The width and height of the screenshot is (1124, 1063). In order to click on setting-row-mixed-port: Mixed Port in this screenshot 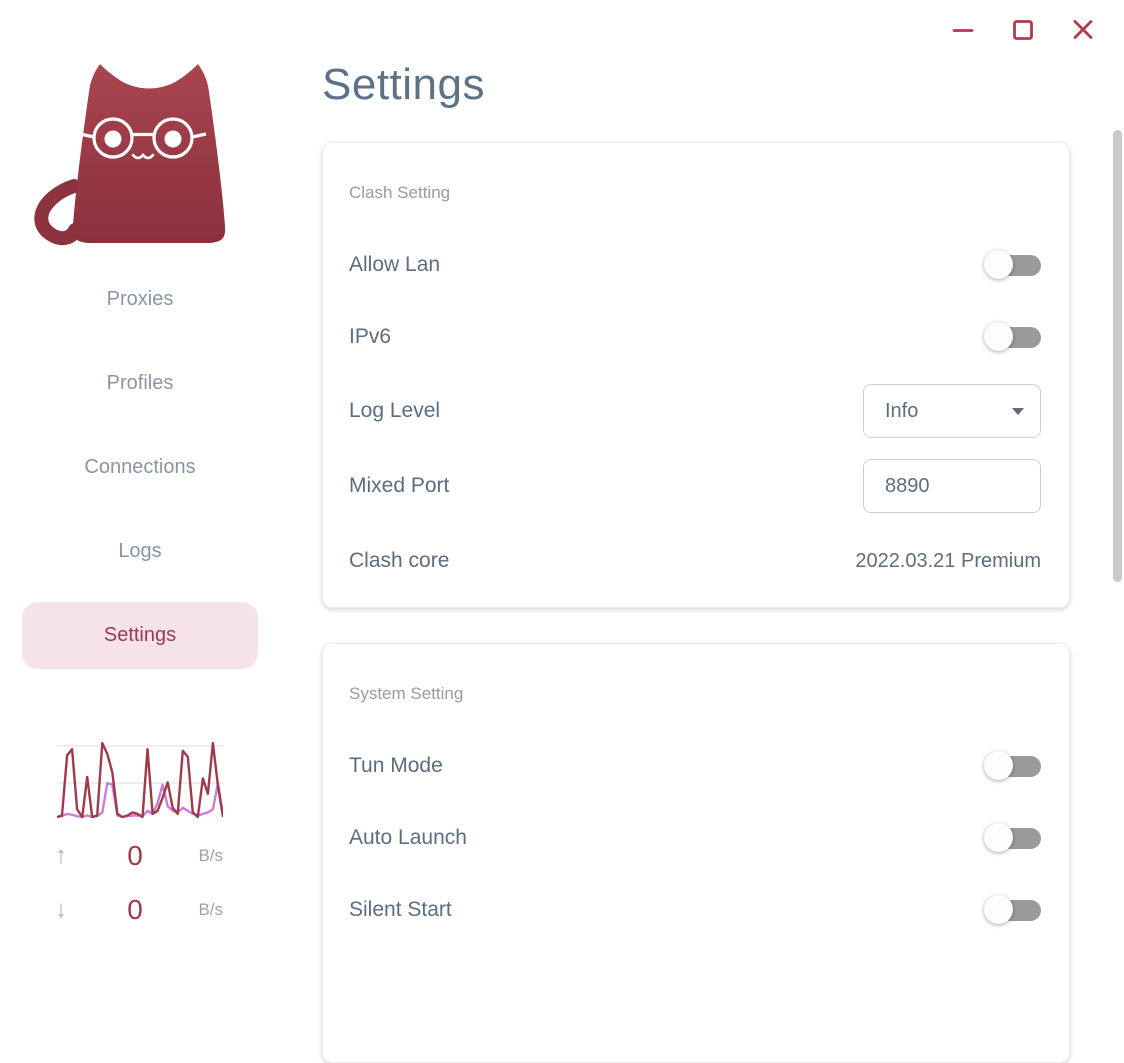, I will do `click(695, 486)`.